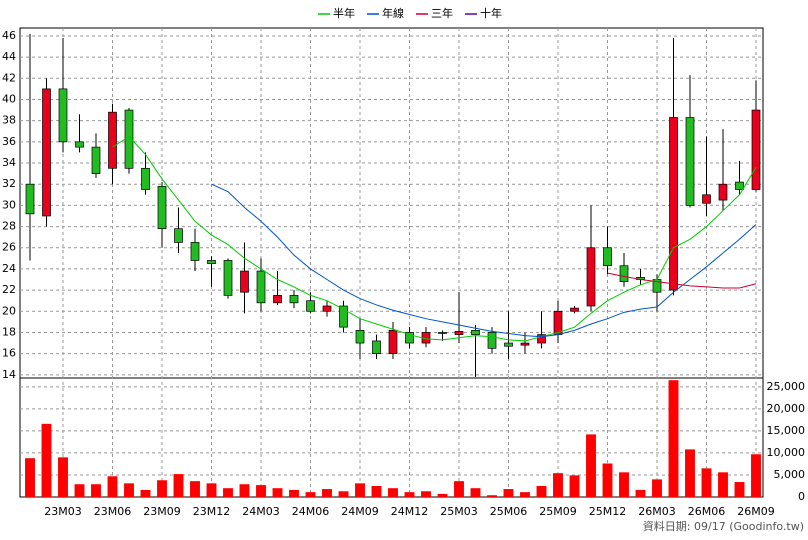 The width and height of the screenshot is (808, 540). I want to click on y-tick-label: 22, so click(9, 289).